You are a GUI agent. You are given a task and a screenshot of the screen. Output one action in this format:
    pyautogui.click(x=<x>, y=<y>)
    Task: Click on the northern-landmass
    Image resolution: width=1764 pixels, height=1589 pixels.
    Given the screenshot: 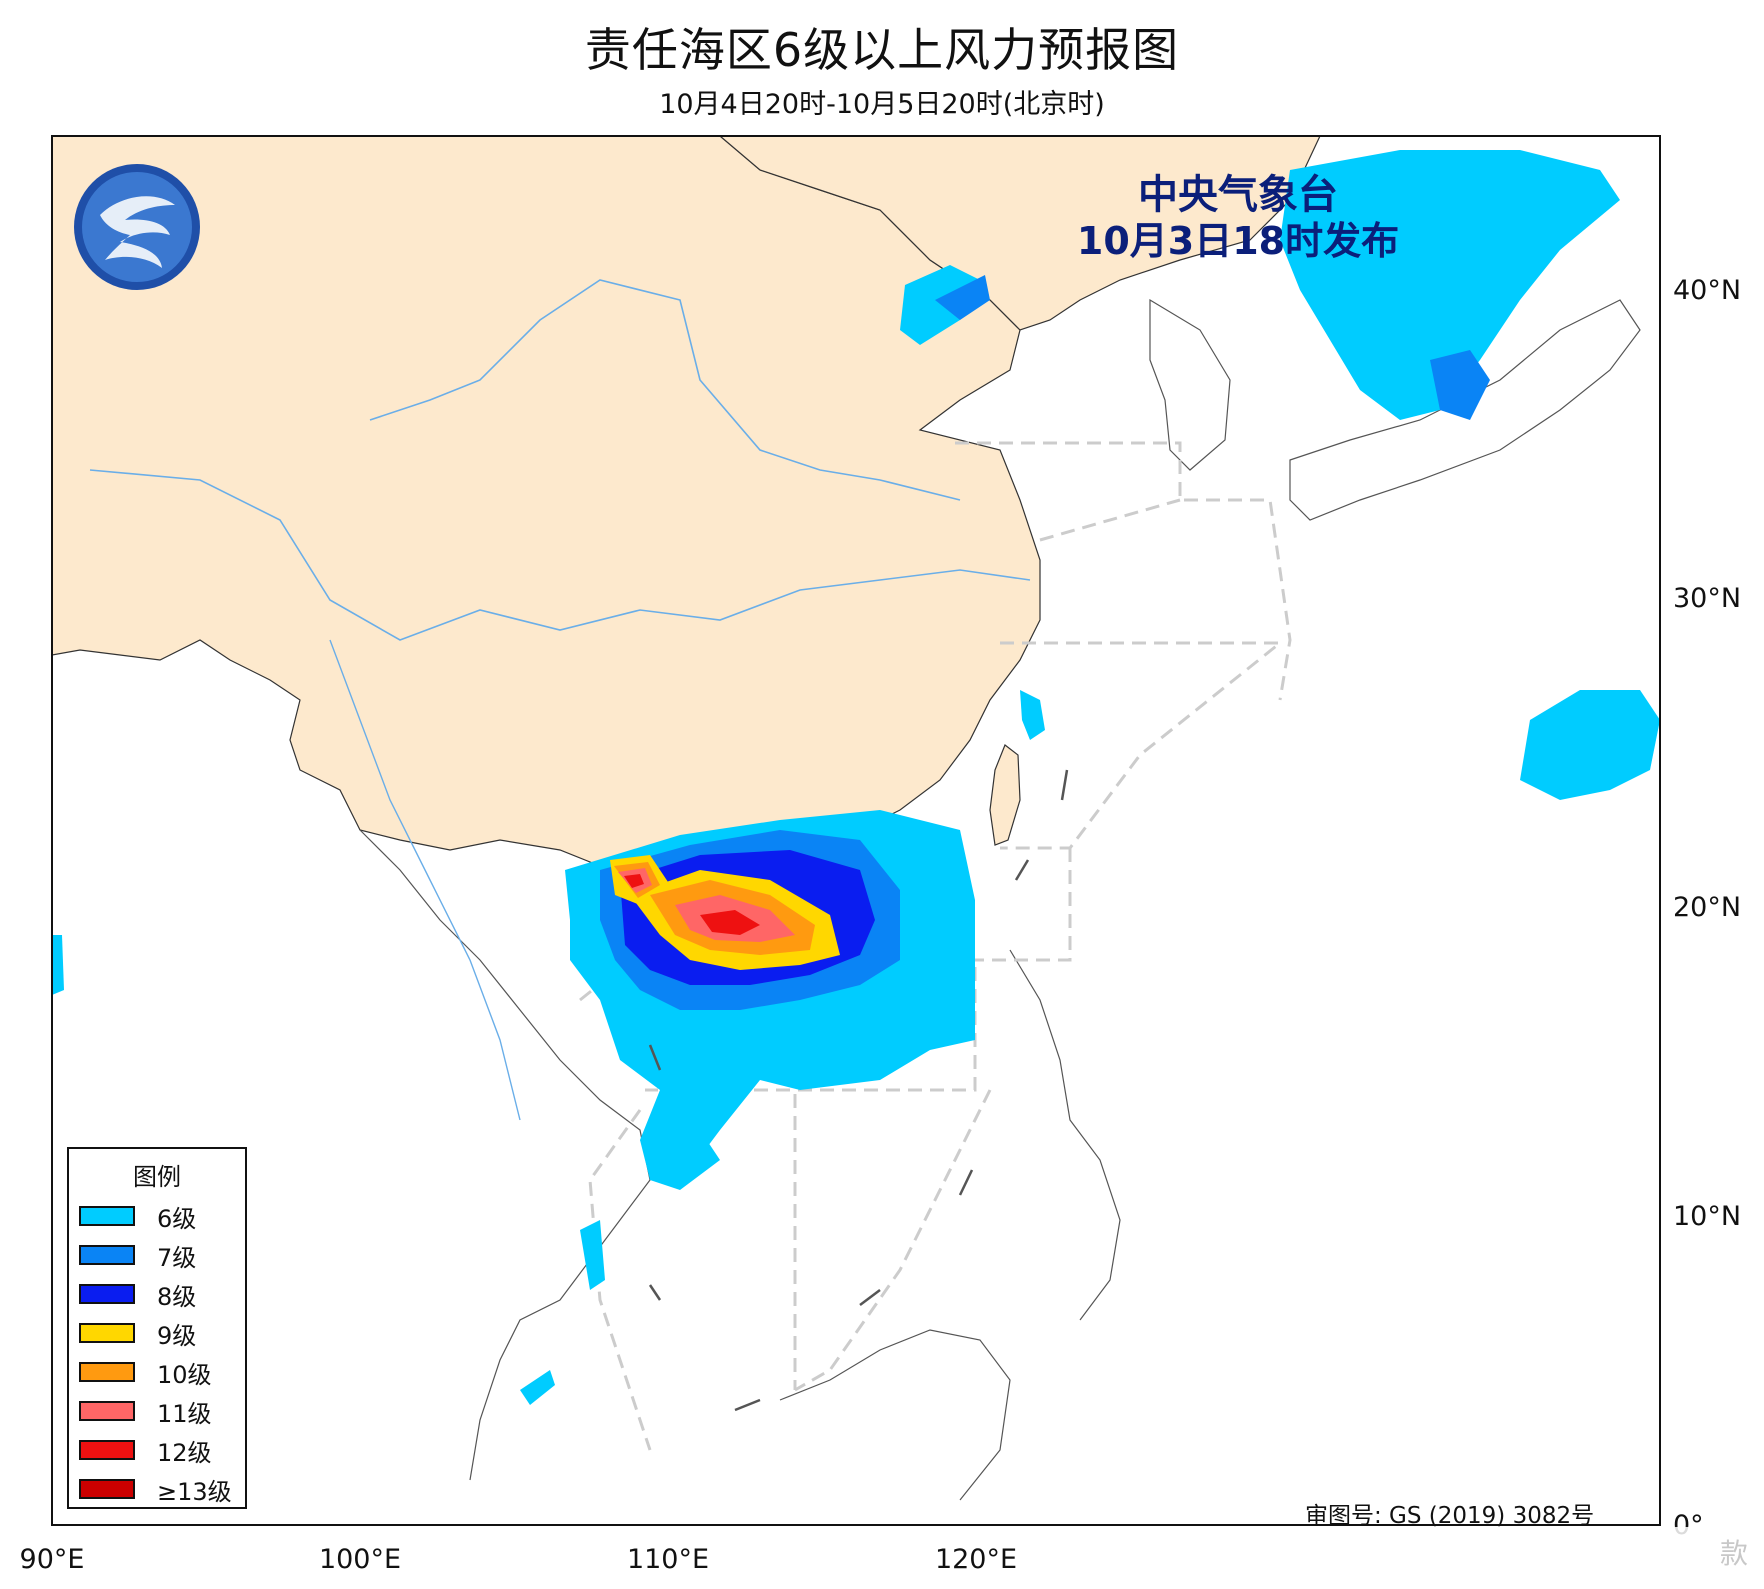 What is the action you would take?
    pyautogui.click(x=1020, y=233)
    